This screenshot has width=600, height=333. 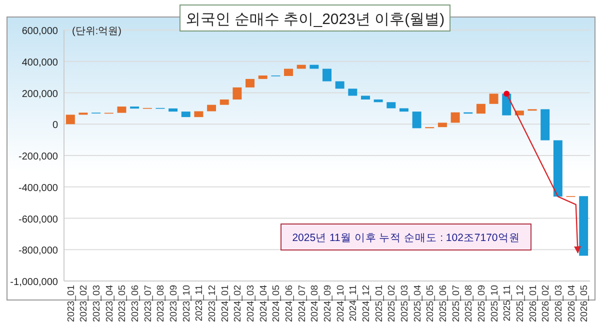 I want to click on x-tick-label: 2023_06, so click(x=136, y=303).